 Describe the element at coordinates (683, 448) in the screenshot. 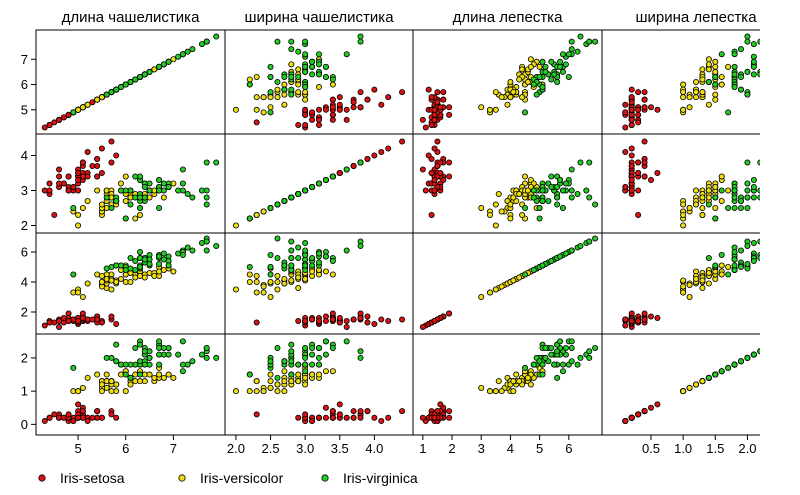

I see `x-tick-label: 1.0` at that location.